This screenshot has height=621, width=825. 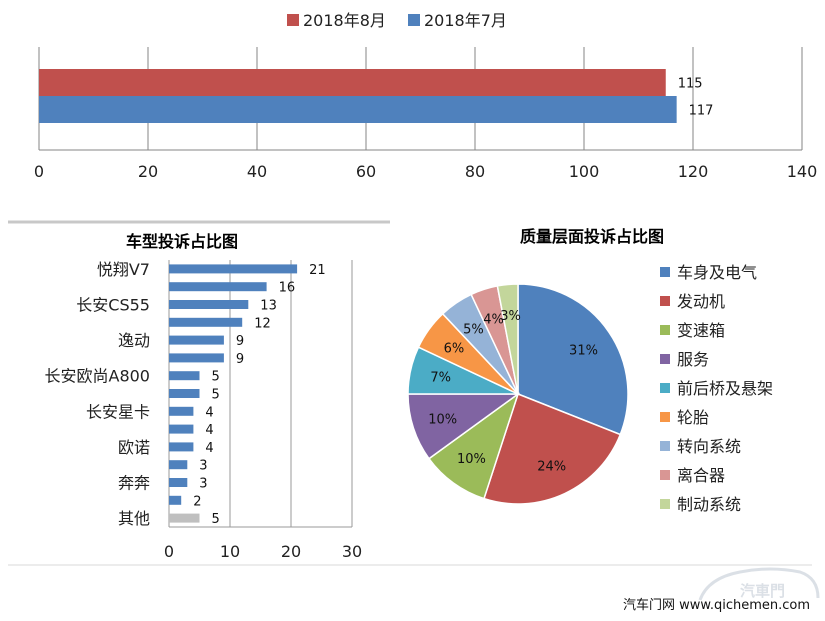 What do you see at coordinates (465, 20) in the screenshot?
I see `legend-label: 2018年7月` at bounding box center [465, 20].